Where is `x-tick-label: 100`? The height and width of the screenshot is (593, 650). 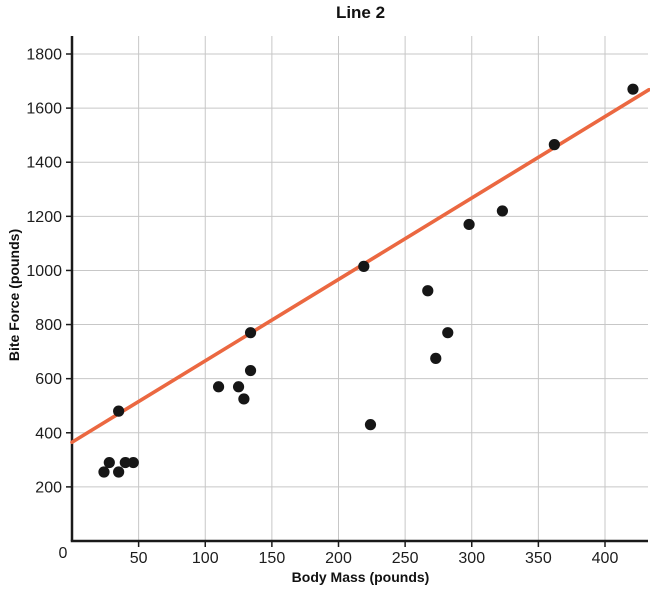 x-tick-label: 100 is located at coordinates (205, 558).